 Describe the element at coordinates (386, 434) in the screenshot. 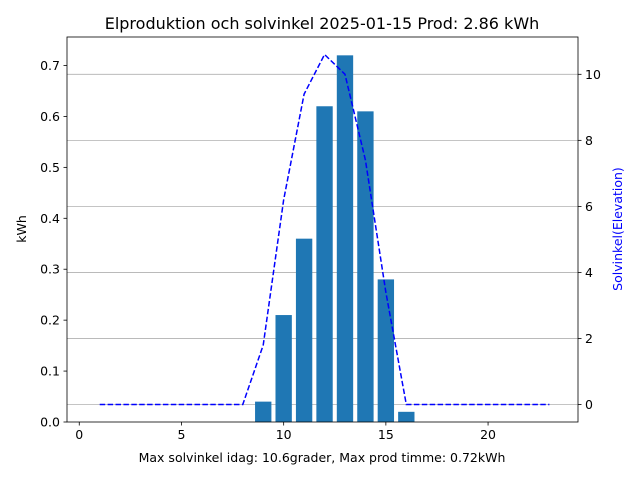

I see `x-tick-label: 15` at that location.